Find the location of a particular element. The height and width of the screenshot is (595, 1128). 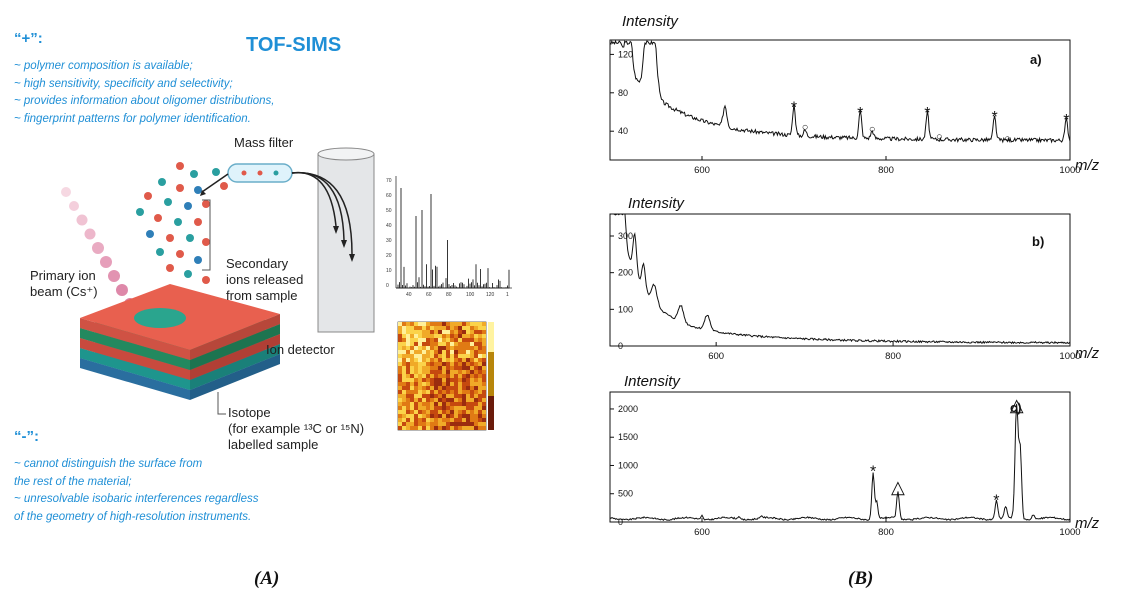

secondary-ions-label-line: ions released is located at coordinates (265, 279).